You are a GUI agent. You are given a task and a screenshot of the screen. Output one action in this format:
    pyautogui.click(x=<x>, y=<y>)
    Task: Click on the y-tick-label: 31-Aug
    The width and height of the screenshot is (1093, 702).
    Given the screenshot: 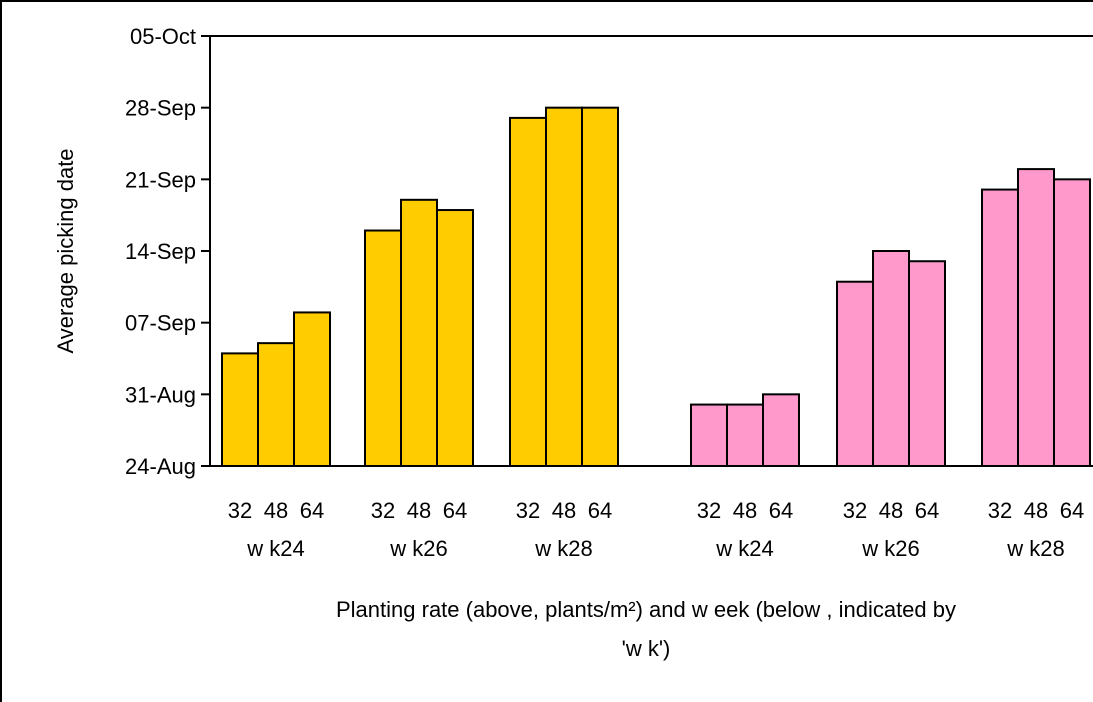 What is the action you would take?
    pyautogui.click(x=160, y=394)
    